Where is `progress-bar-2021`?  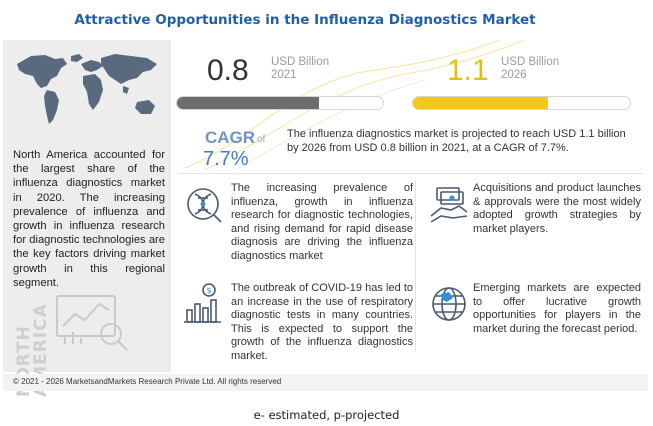
progress-bar-2021 is located at coordinates (280, 103).